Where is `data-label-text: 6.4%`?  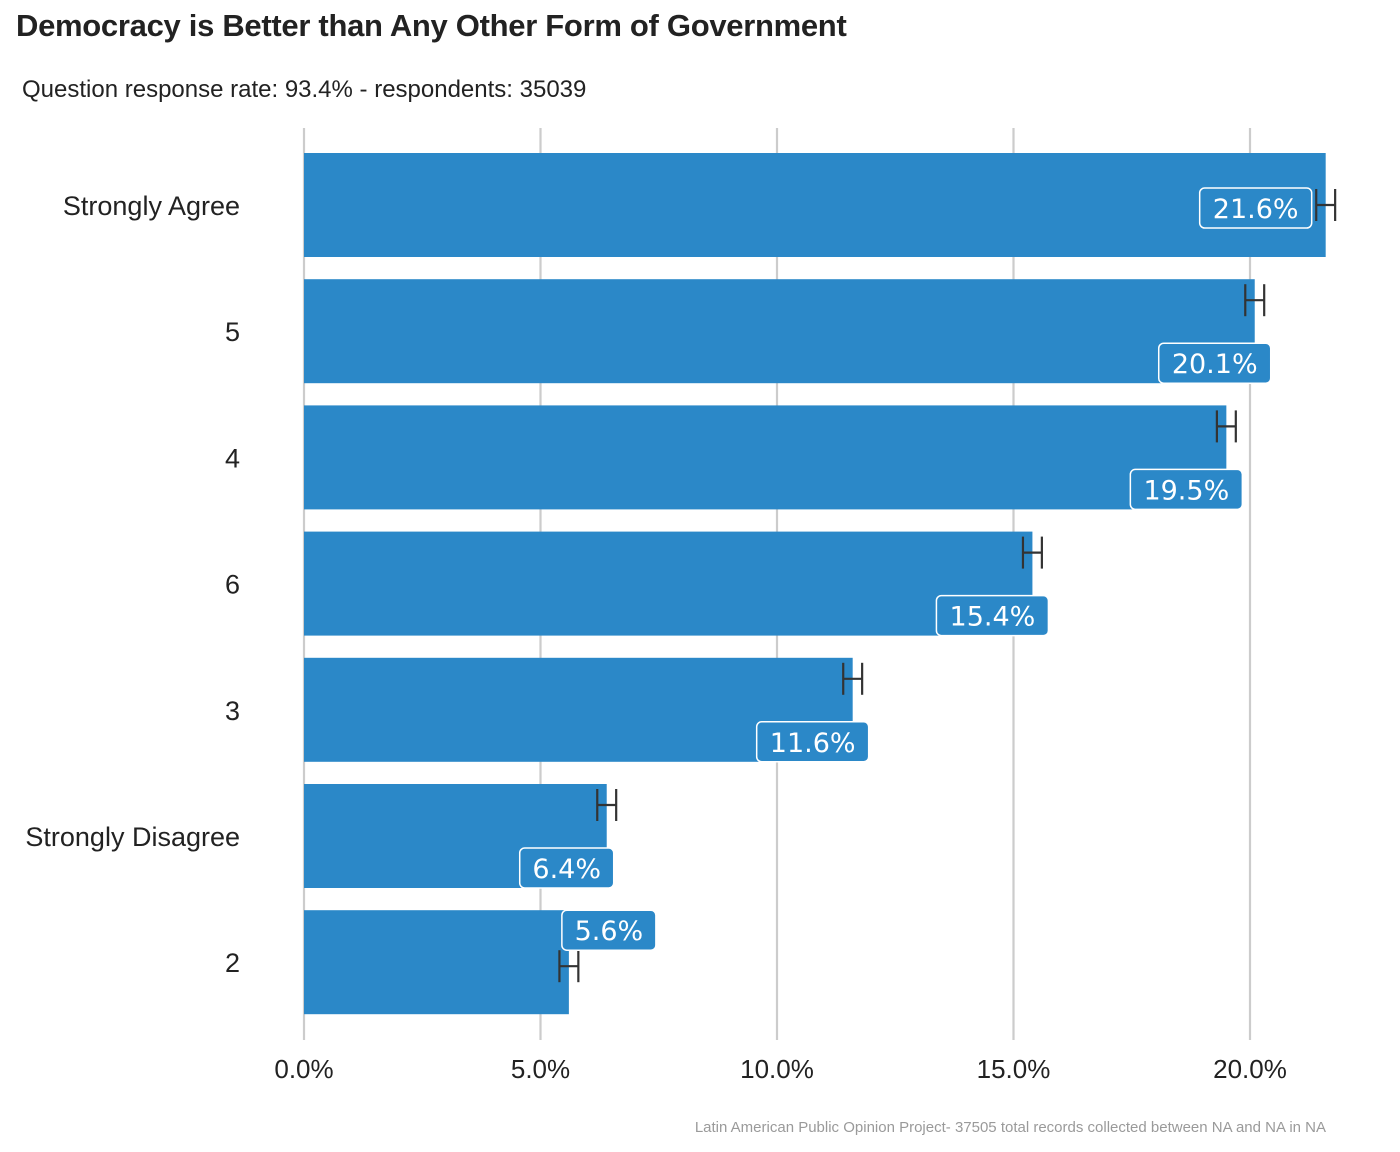 data-label-text: 6.4% is located at coordinates (566, 869).